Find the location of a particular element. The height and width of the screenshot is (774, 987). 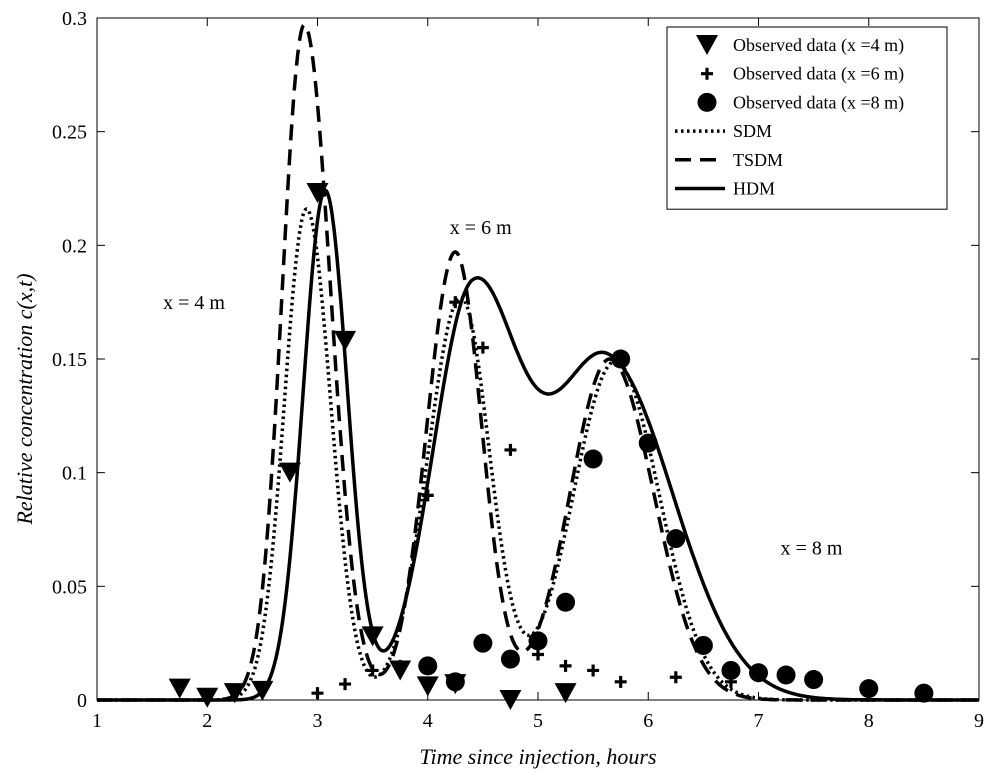

legend-label: Observed data (x =4 m) is located at coordinates (818, 45).